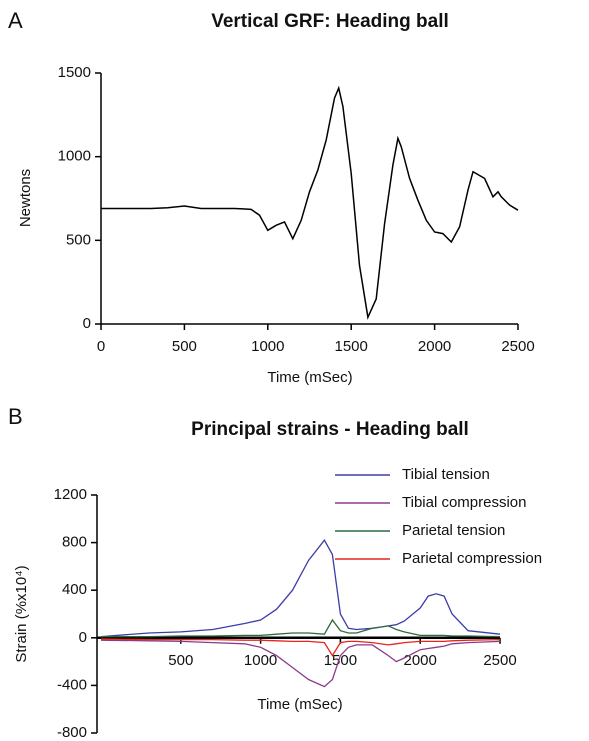 This screenshot has height=741, width=589. What do you see at coordinates (72, 684) in the screenshot?
I see `y-tick-label: -400` at bounding box center [72, 684].